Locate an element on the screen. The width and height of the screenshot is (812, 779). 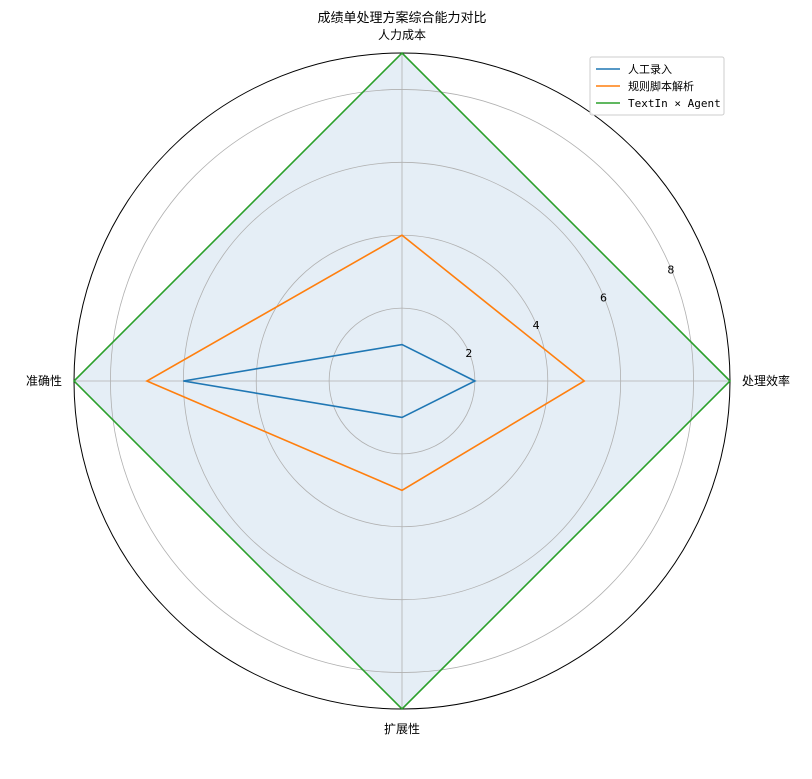
chart-title: 成绩单处理方案综合能力对比 is located at coordinates (401, 18).